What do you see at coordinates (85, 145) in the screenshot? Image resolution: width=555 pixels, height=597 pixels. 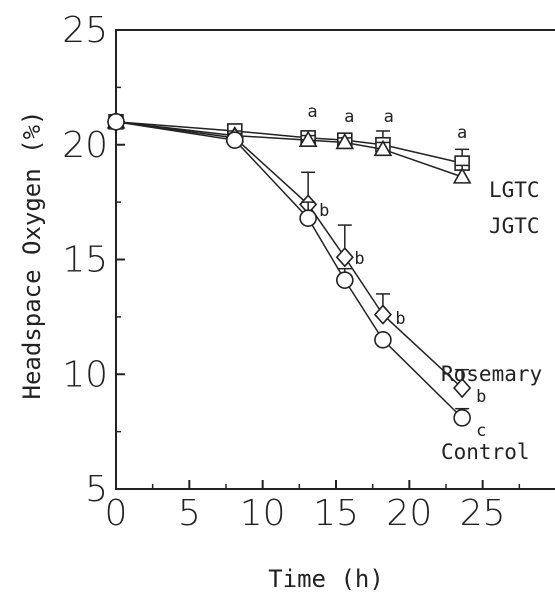 I see `y-tick-label: 20` at bounding box center [85, 145].